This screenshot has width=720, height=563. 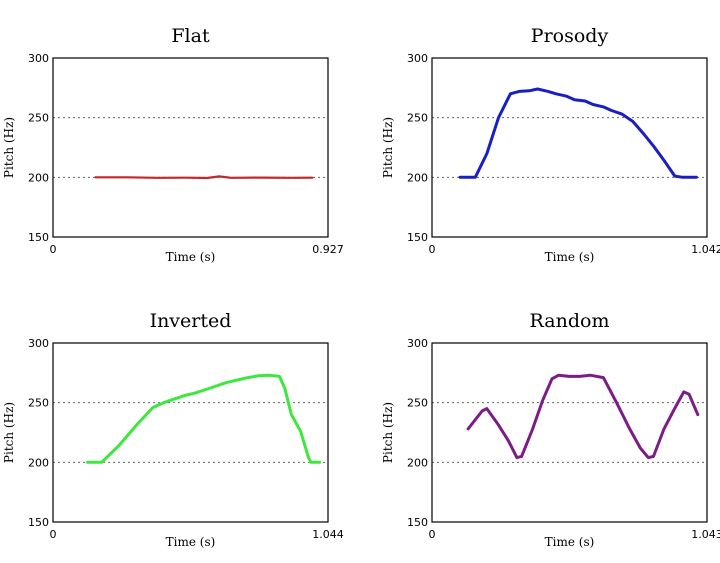 What do you see at coordinates (191, 321) in the screenshot?
I see `chart-title: Inverted` at bounding box center [191, 321].